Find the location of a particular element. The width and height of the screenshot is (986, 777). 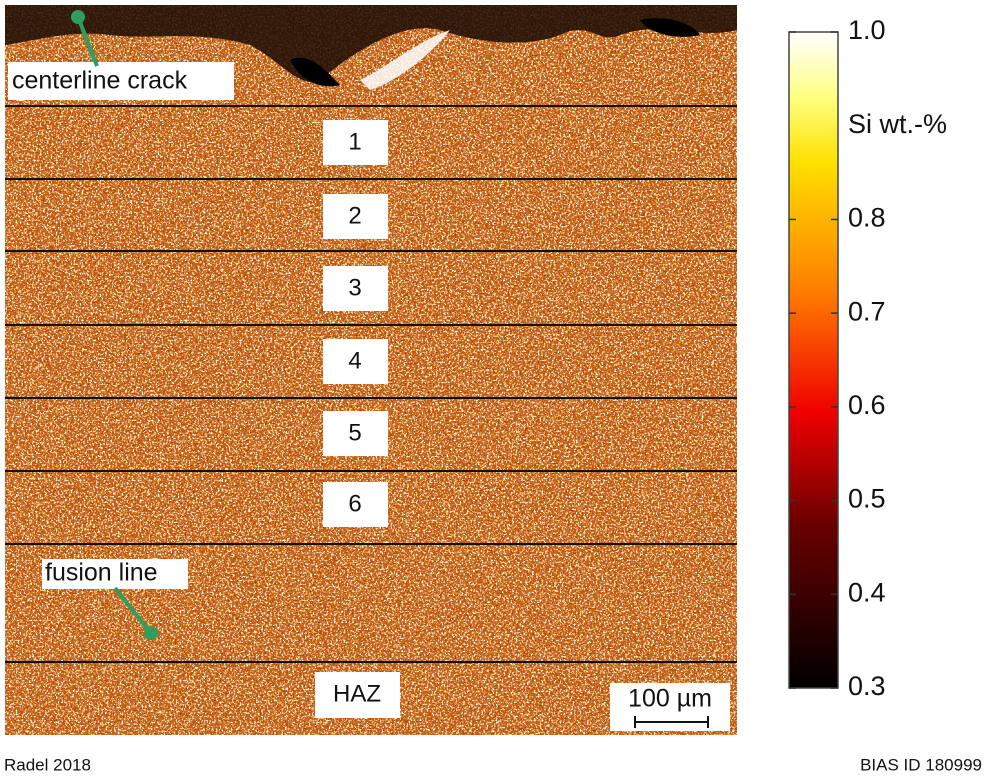

zone-labels is located at coordinates (357, 419).